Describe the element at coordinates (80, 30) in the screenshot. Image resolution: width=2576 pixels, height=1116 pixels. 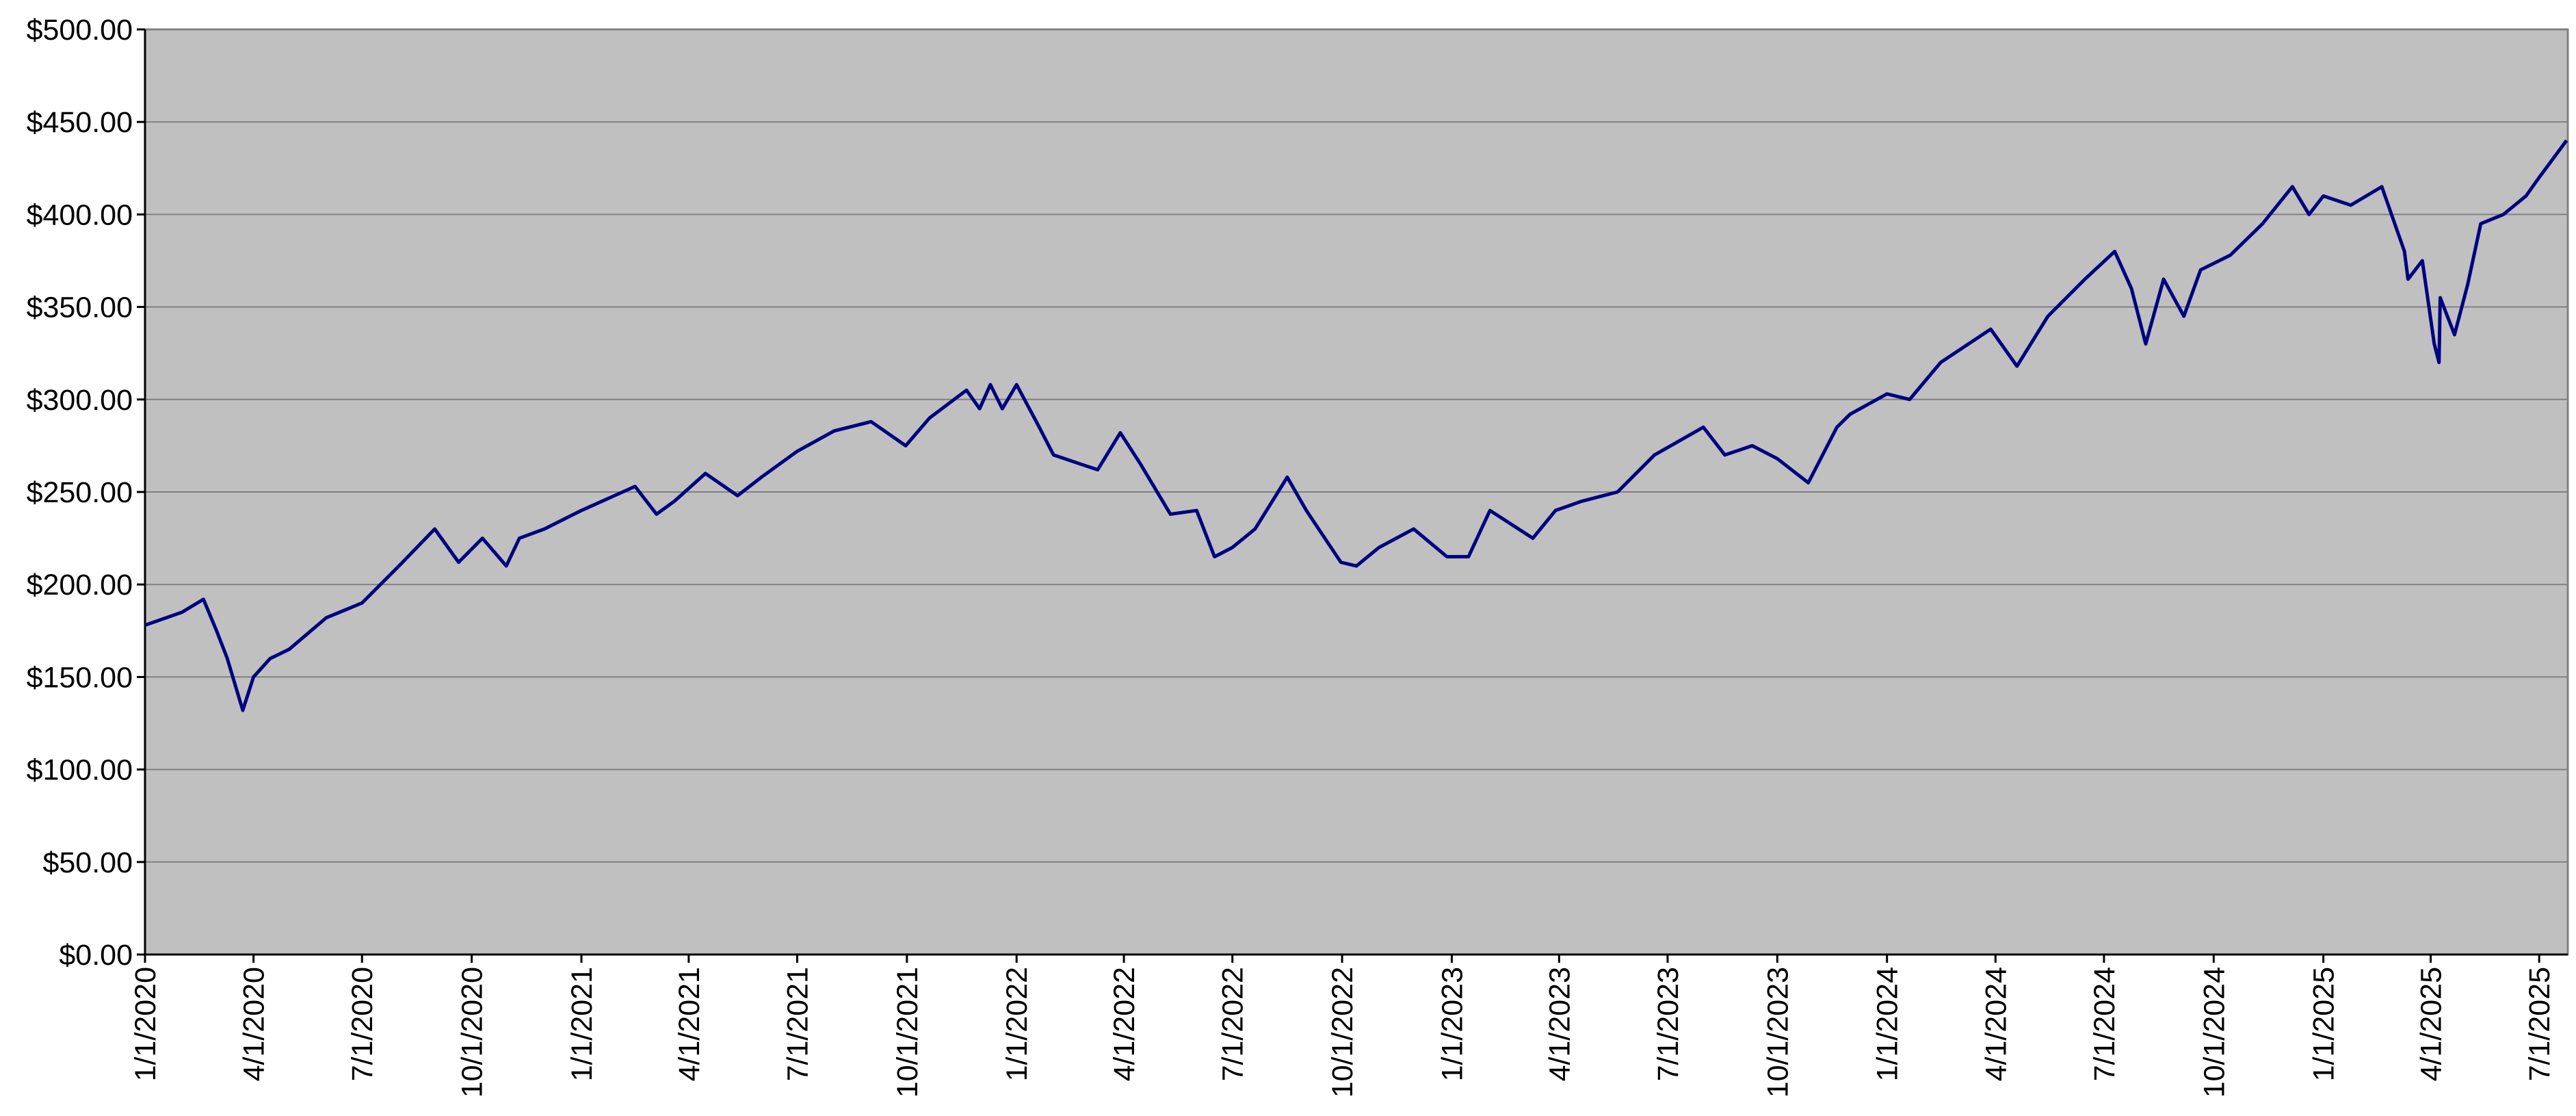
I see `y-tick-label: $500.00` at that location.